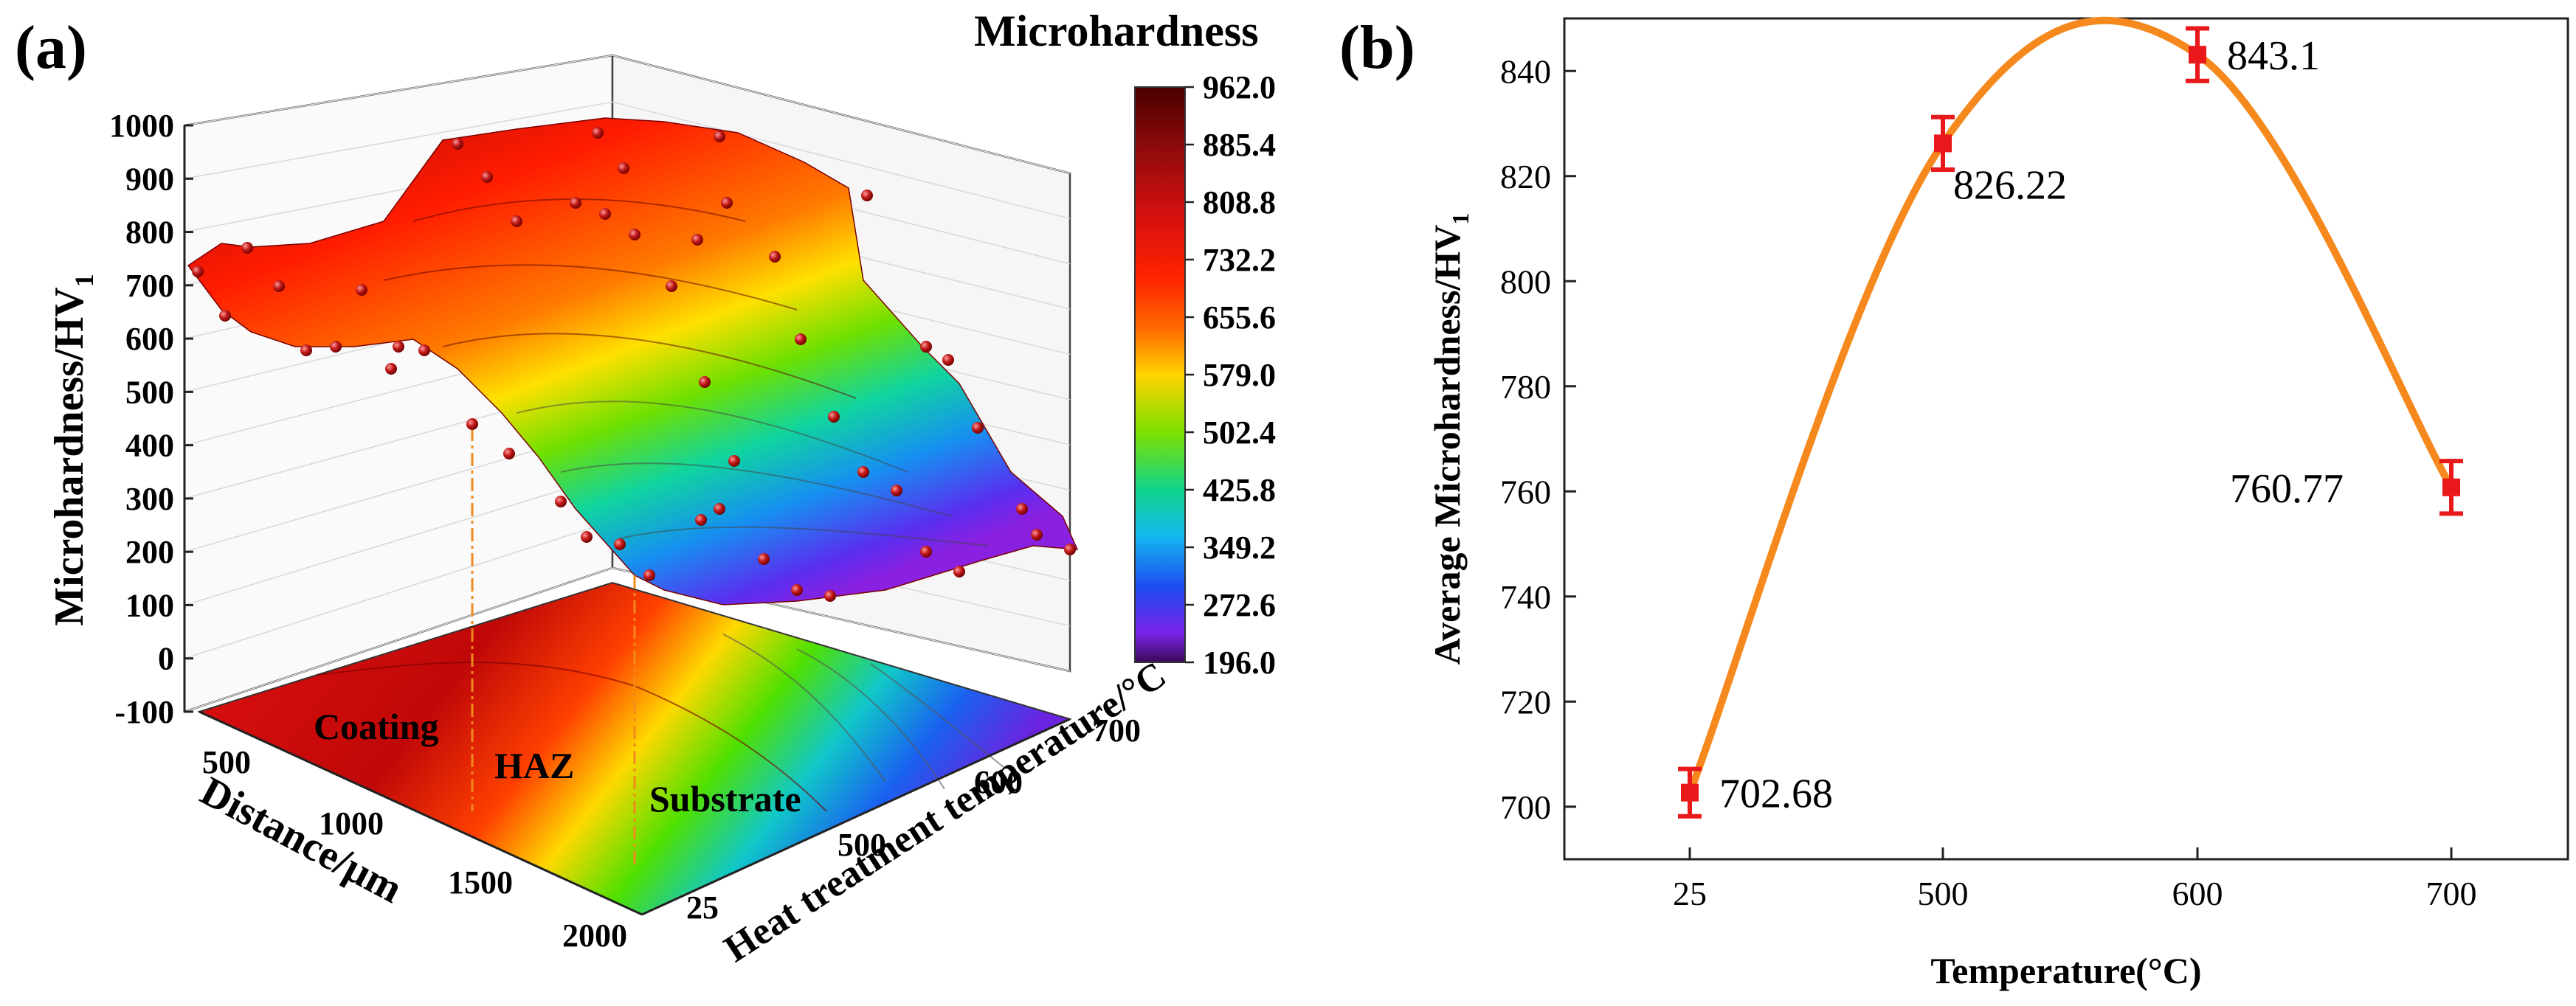 This screenshot has height=1006, width=2576. Describe the element at coordinates (1240, 432) in the screenshot. I see `colorbar-tick-label: 502.4` at that location.